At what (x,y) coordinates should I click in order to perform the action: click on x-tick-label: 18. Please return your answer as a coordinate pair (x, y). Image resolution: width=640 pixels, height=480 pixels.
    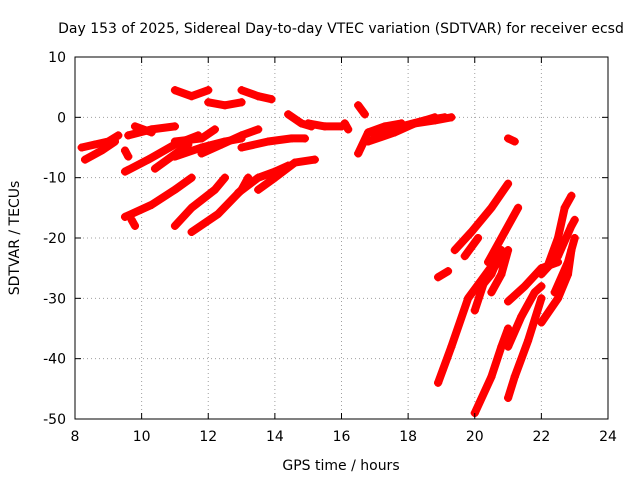
    Looking at the image, I should click on (408, 437).